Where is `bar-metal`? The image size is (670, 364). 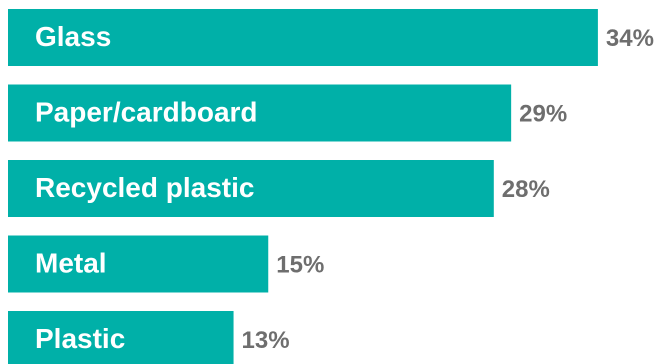 bar-metal is located at coordinates (138, 264).